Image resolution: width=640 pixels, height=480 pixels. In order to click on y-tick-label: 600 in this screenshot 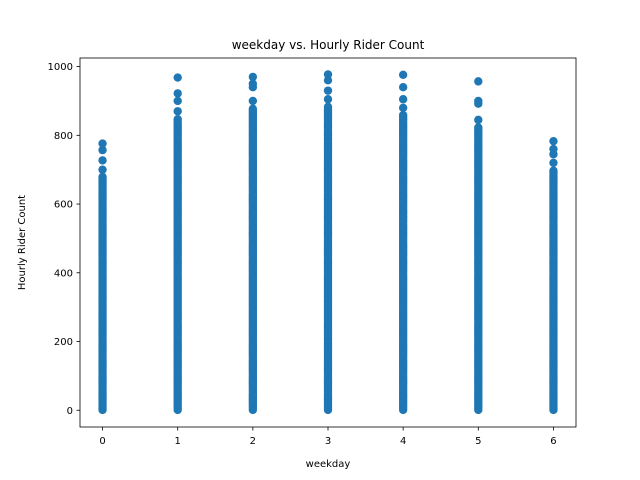, I will do `click(63, 205)`.